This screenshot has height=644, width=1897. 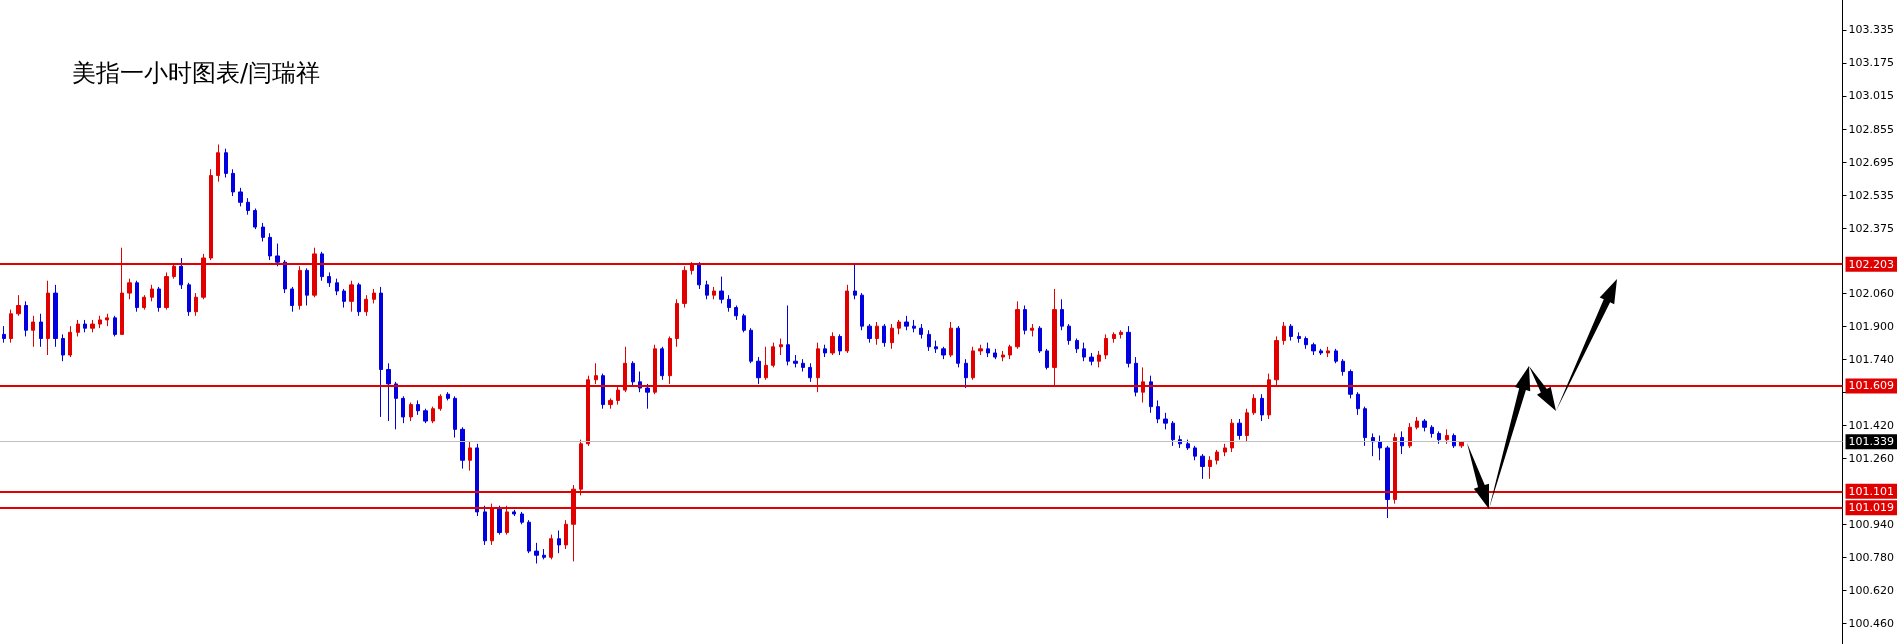 I want to click on y-tick-label: 102.535, so click(x=1871, y=195).